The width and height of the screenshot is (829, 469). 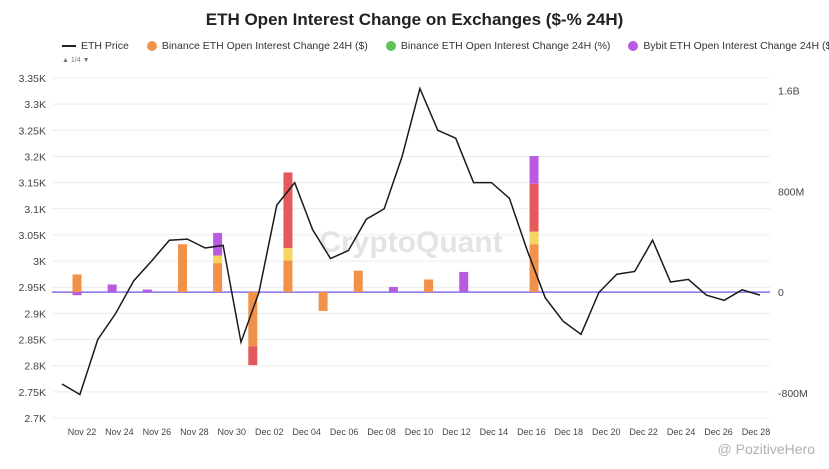 I want to click on y-left-tick-label: 2.7K, so click(x=35, y=419).